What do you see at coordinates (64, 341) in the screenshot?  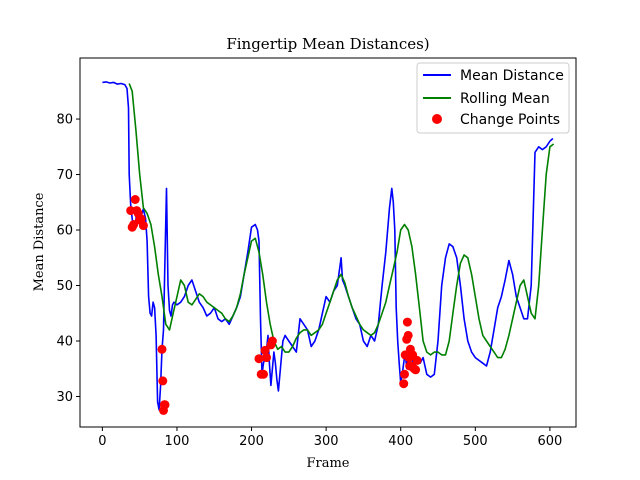 I see `y-tick-label: 40` at bounding box center [64, 341].